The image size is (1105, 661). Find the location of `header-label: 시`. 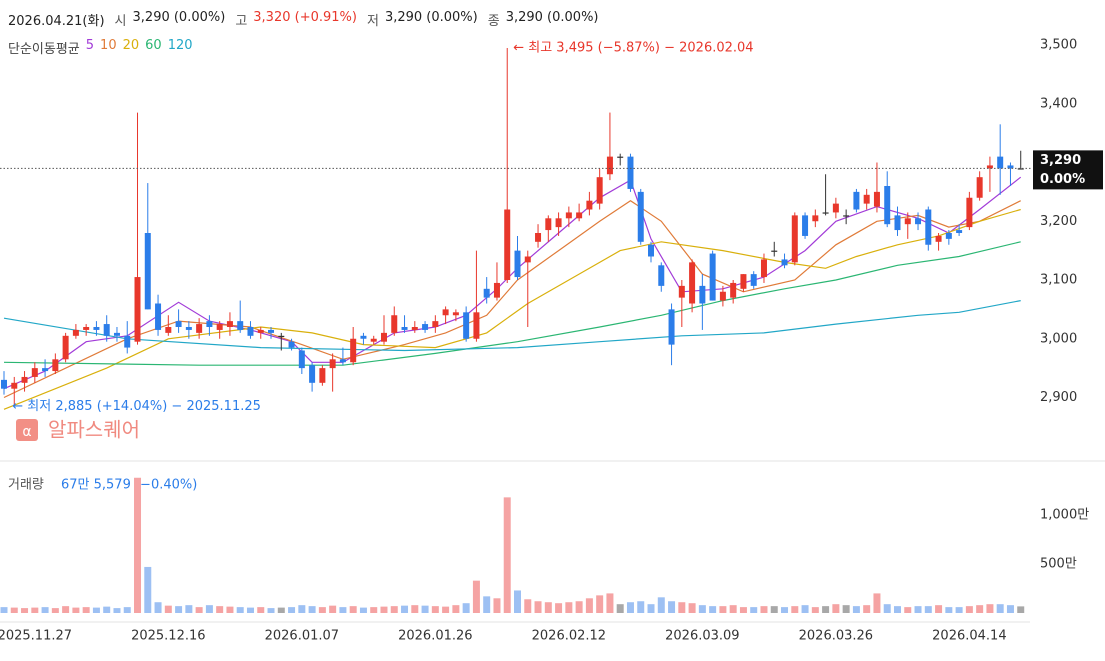

header-label: 시 is located at coordinates (120, 21).